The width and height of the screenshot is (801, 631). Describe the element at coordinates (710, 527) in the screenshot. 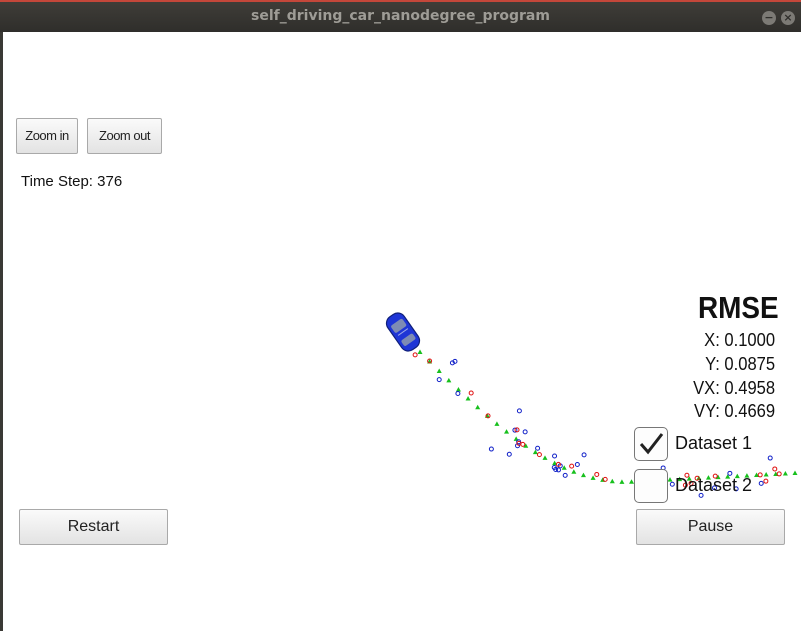

I see `pause-button: Pause` at that location.